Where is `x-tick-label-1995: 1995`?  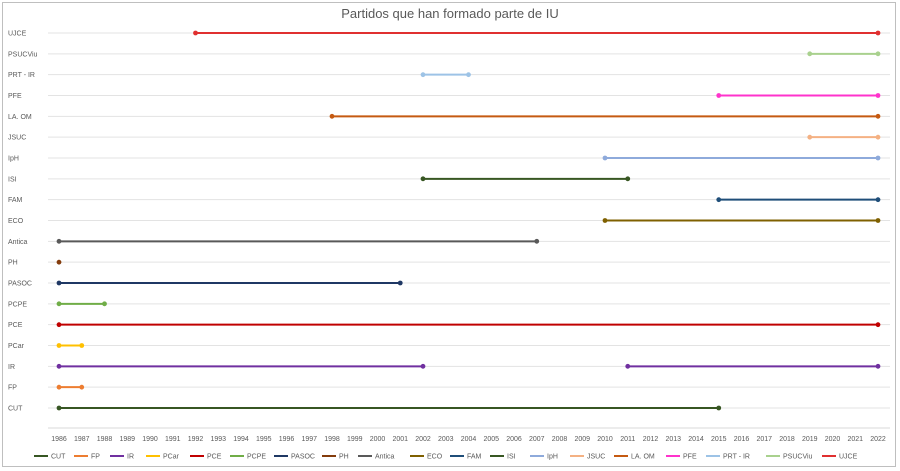
x-tick-label-1995: 1995 is located at coordinates (264, 439).